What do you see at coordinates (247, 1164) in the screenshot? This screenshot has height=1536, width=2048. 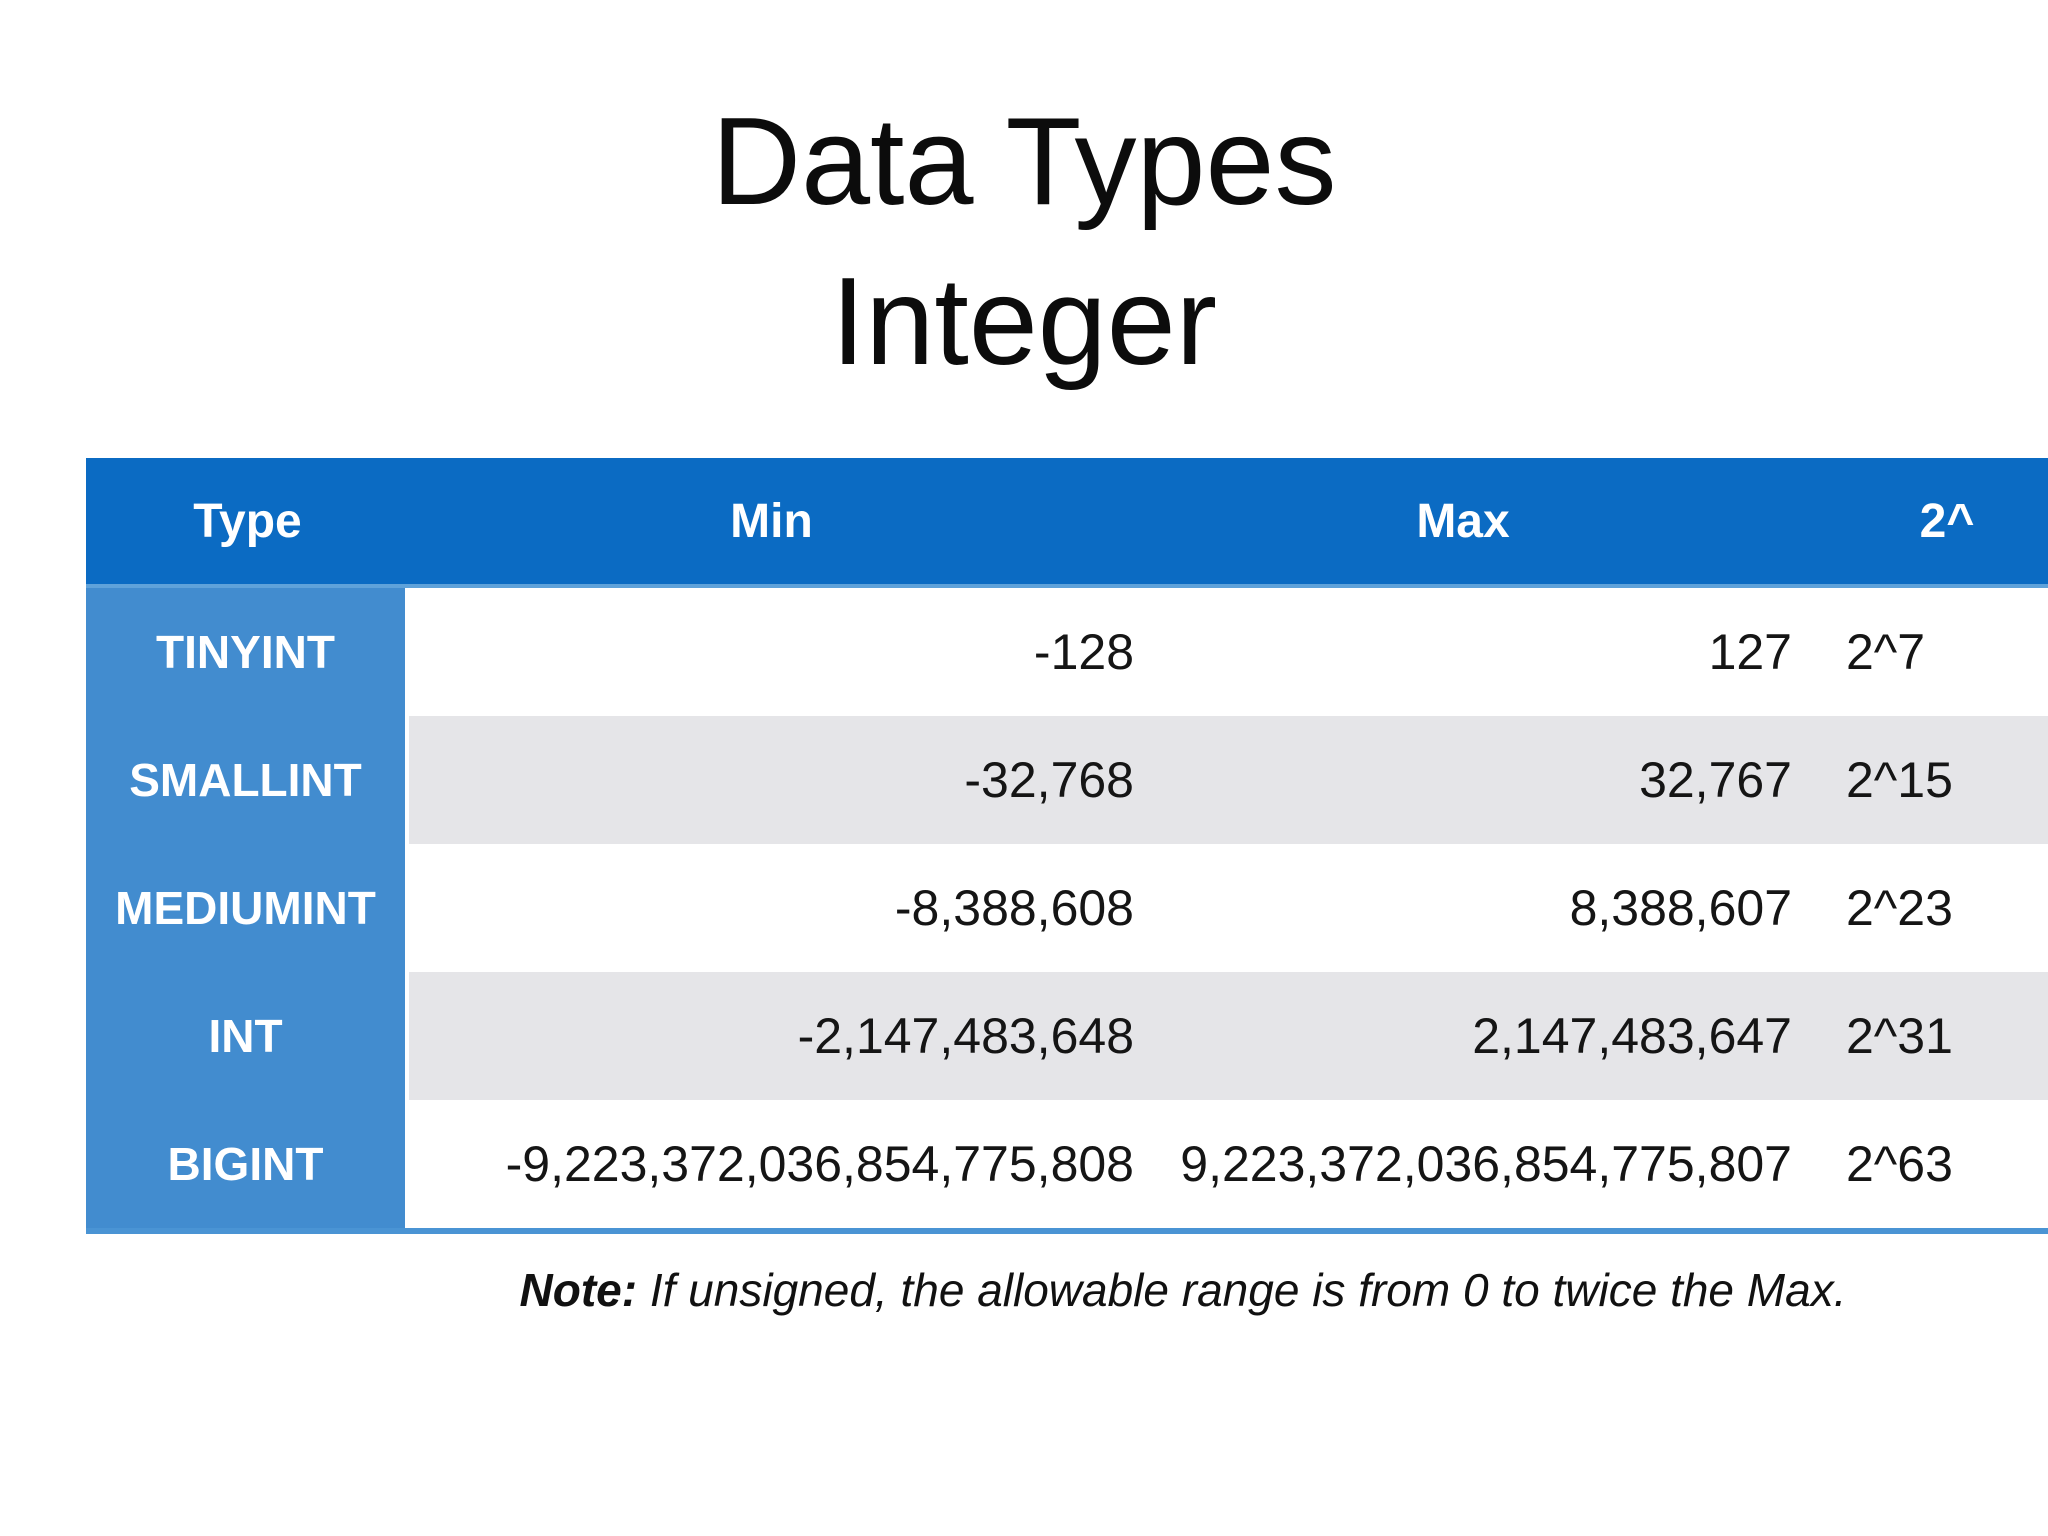 I see `type-label: BIGINT` at bounding box center [247, 1164].